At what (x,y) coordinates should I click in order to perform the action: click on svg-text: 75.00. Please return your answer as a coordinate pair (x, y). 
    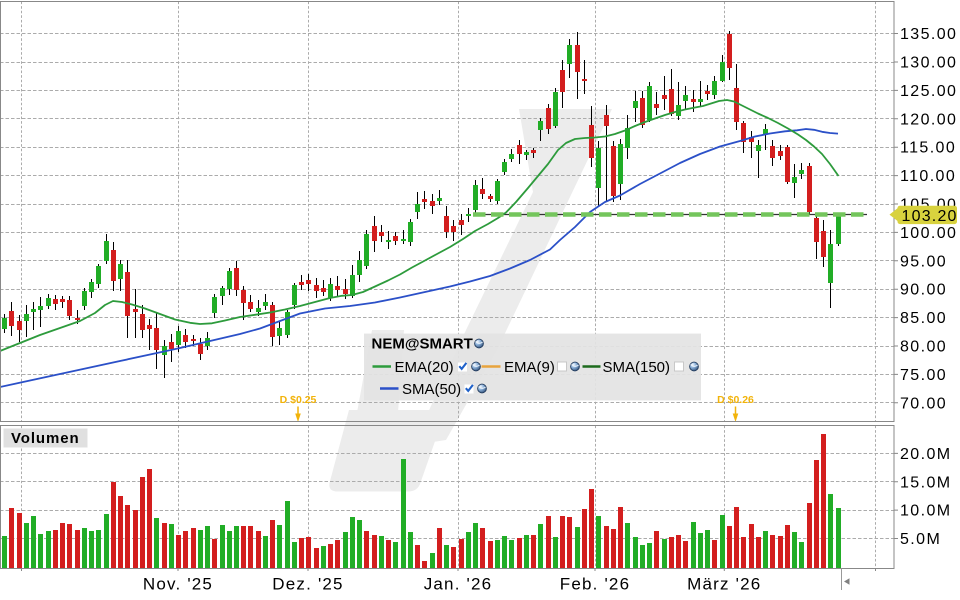
    Looking at the image, I should click on (923, 375).